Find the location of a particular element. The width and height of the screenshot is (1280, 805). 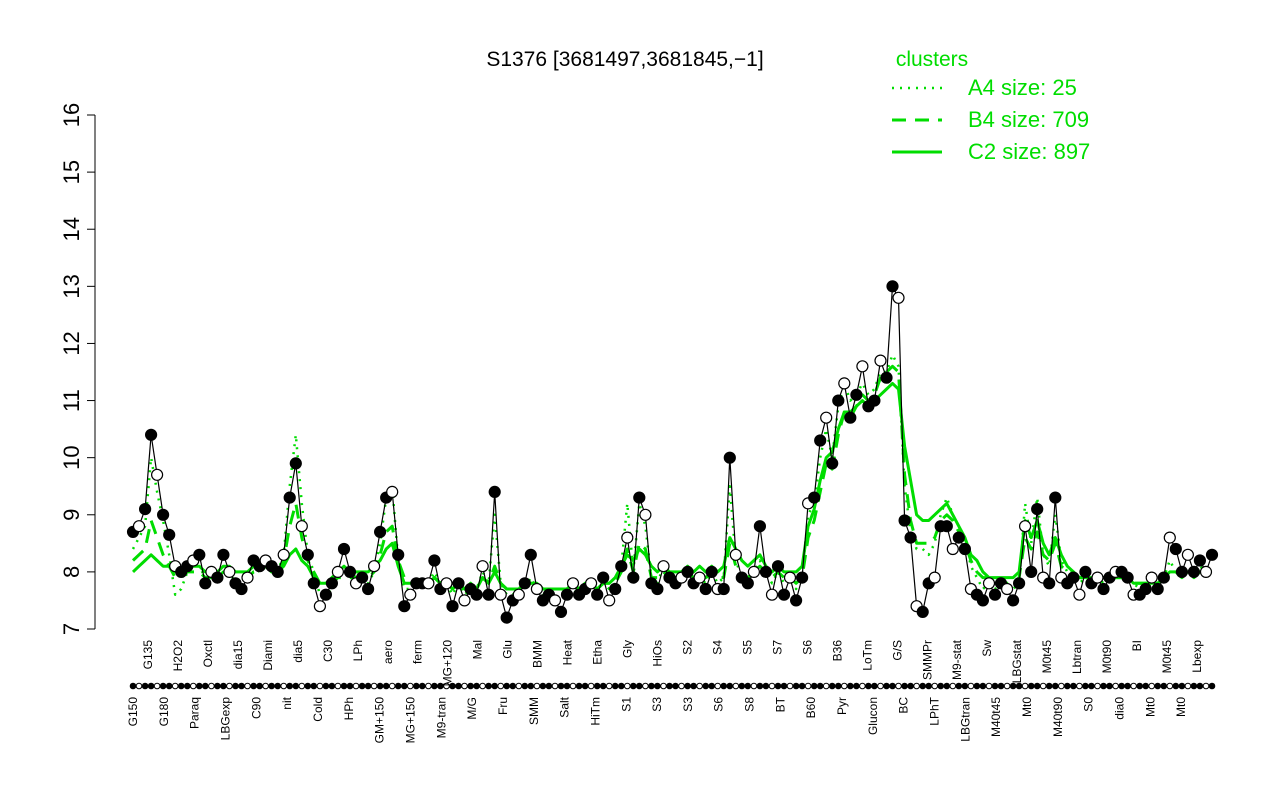

x-tick-label: HiOs is located at coordinates (658, 653).